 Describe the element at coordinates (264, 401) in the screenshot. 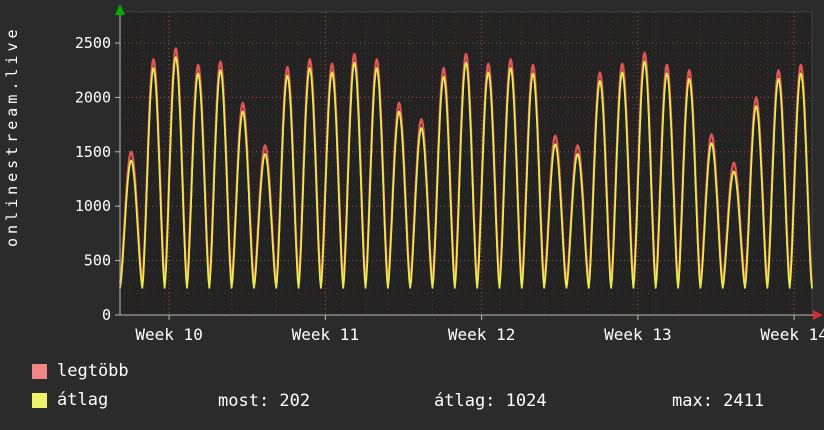

I see `stat-most: most: 202` at that location.